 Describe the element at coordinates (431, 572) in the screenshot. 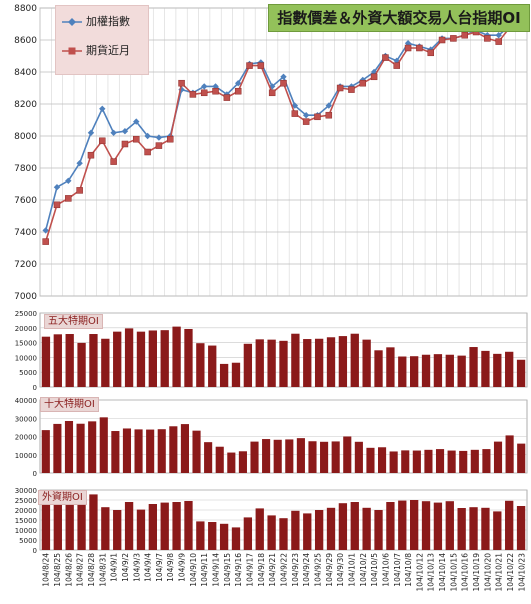

I see `x-tick-label: 104/10/13` at that location.